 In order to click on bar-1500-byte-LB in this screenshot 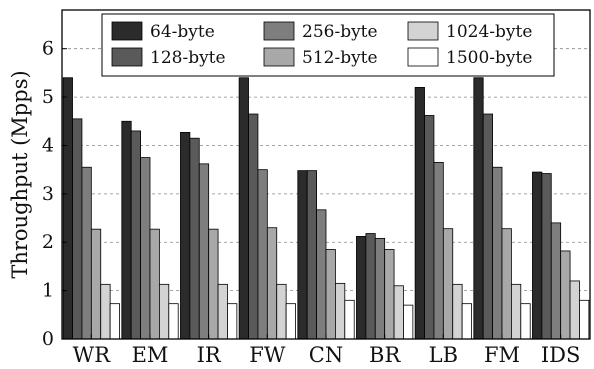, I will do `click(466, 321)`.